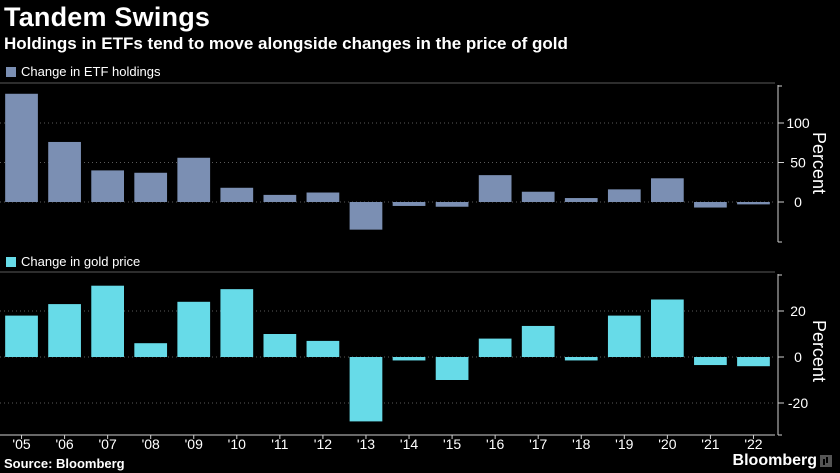 The width and height of the screenshot is (840, 473). What do you see at coordinates (323, 197) in the screenshot?
I see `bar-etf-'12` at bounding box center [323, 197].